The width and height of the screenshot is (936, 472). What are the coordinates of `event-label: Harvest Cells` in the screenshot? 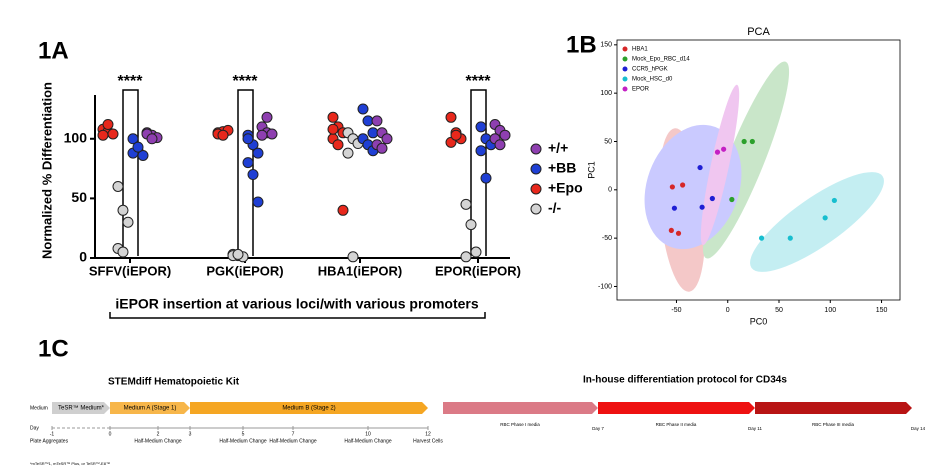 It's located at (428, 441).